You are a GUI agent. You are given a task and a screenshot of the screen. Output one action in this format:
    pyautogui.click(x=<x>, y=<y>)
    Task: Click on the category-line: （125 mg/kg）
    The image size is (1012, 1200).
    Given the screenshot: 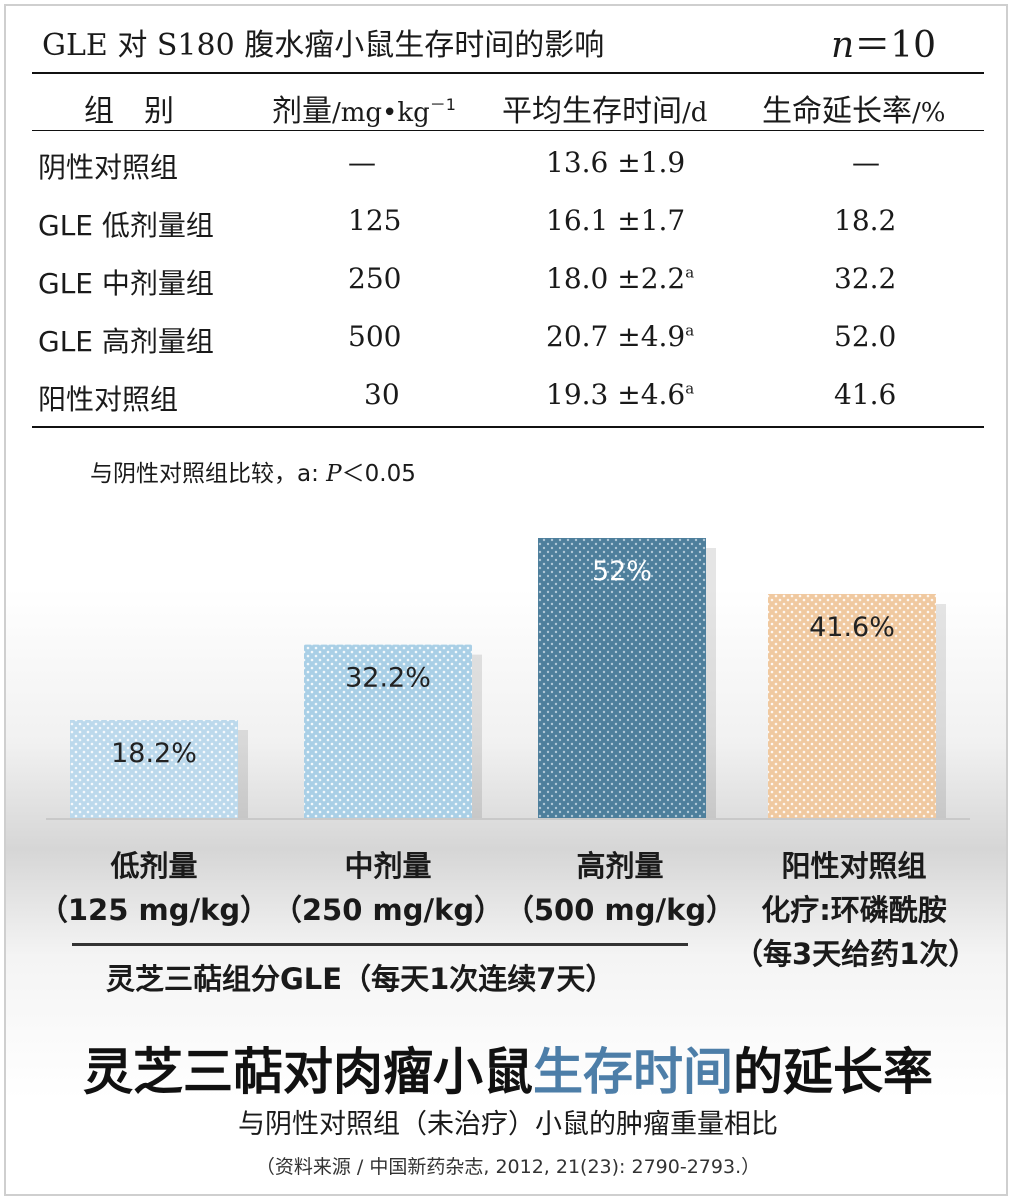 What is the action you would take?
    pyautogui.click(x=154, y=910)
    